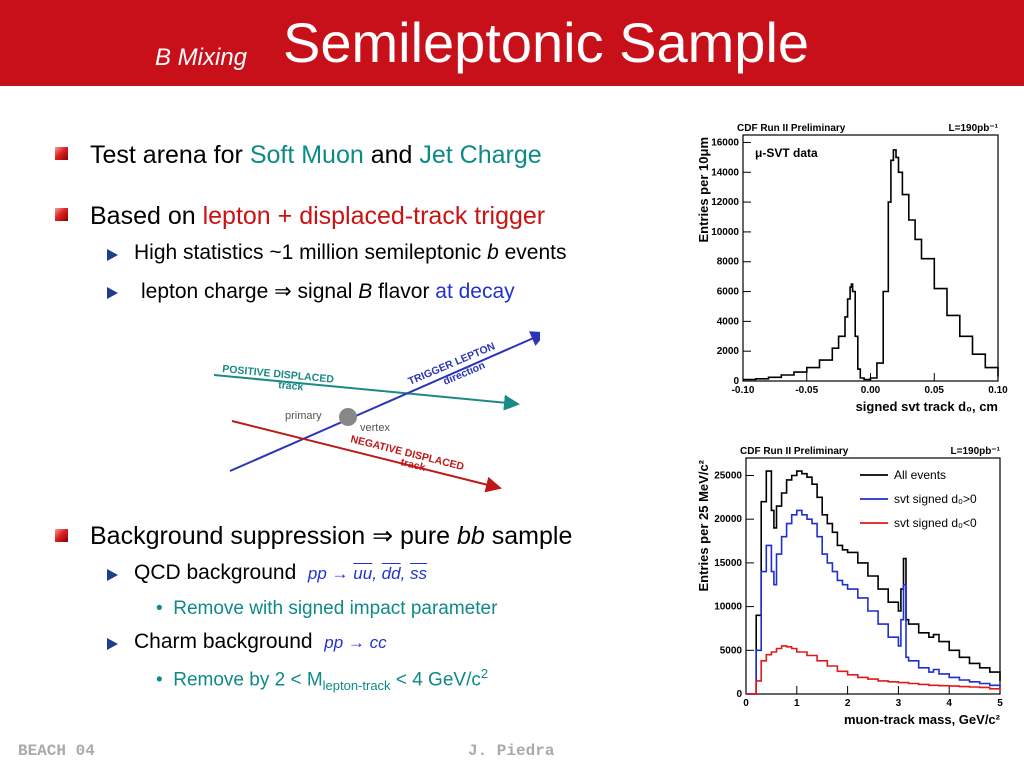  What do you see at coordinates (303, 416) in the screenshot?
I see `primary-label: primary` at bounding box center [303, 416].